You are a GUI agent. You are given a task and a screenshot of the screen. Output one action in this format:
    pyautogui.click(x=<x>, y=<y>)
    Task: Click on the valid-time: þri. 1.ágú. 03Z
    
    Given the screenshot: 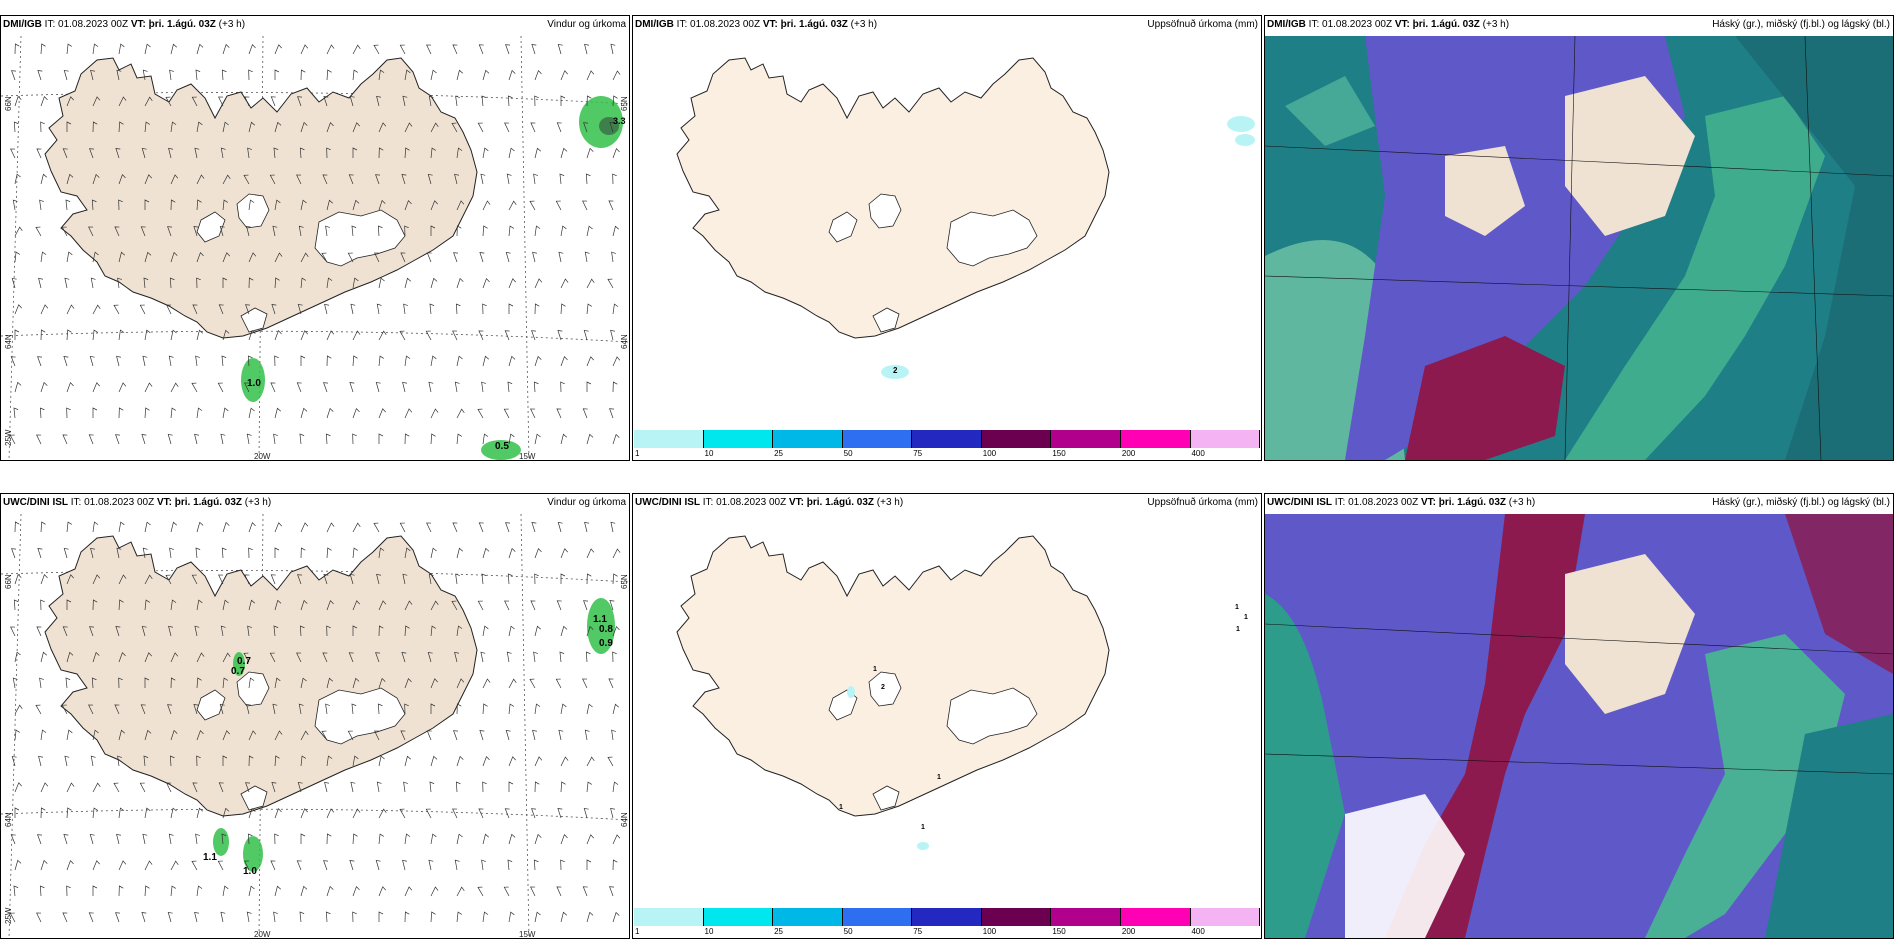 What is the action you would take?
    pyautogui.click(x=208, y=502)
    